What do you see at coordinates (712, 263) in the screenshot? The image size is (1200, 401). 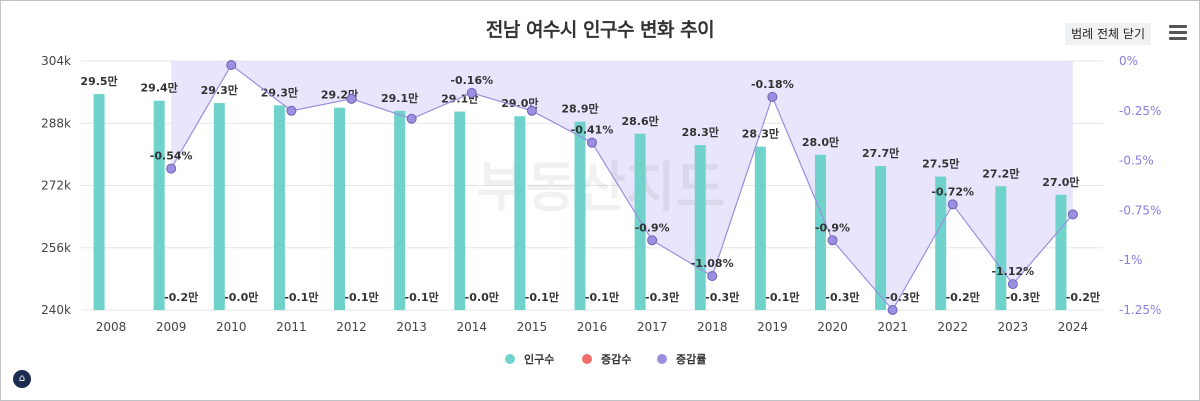 I see `rate-data-label: -1.08%` at bounding box center [712, 263].